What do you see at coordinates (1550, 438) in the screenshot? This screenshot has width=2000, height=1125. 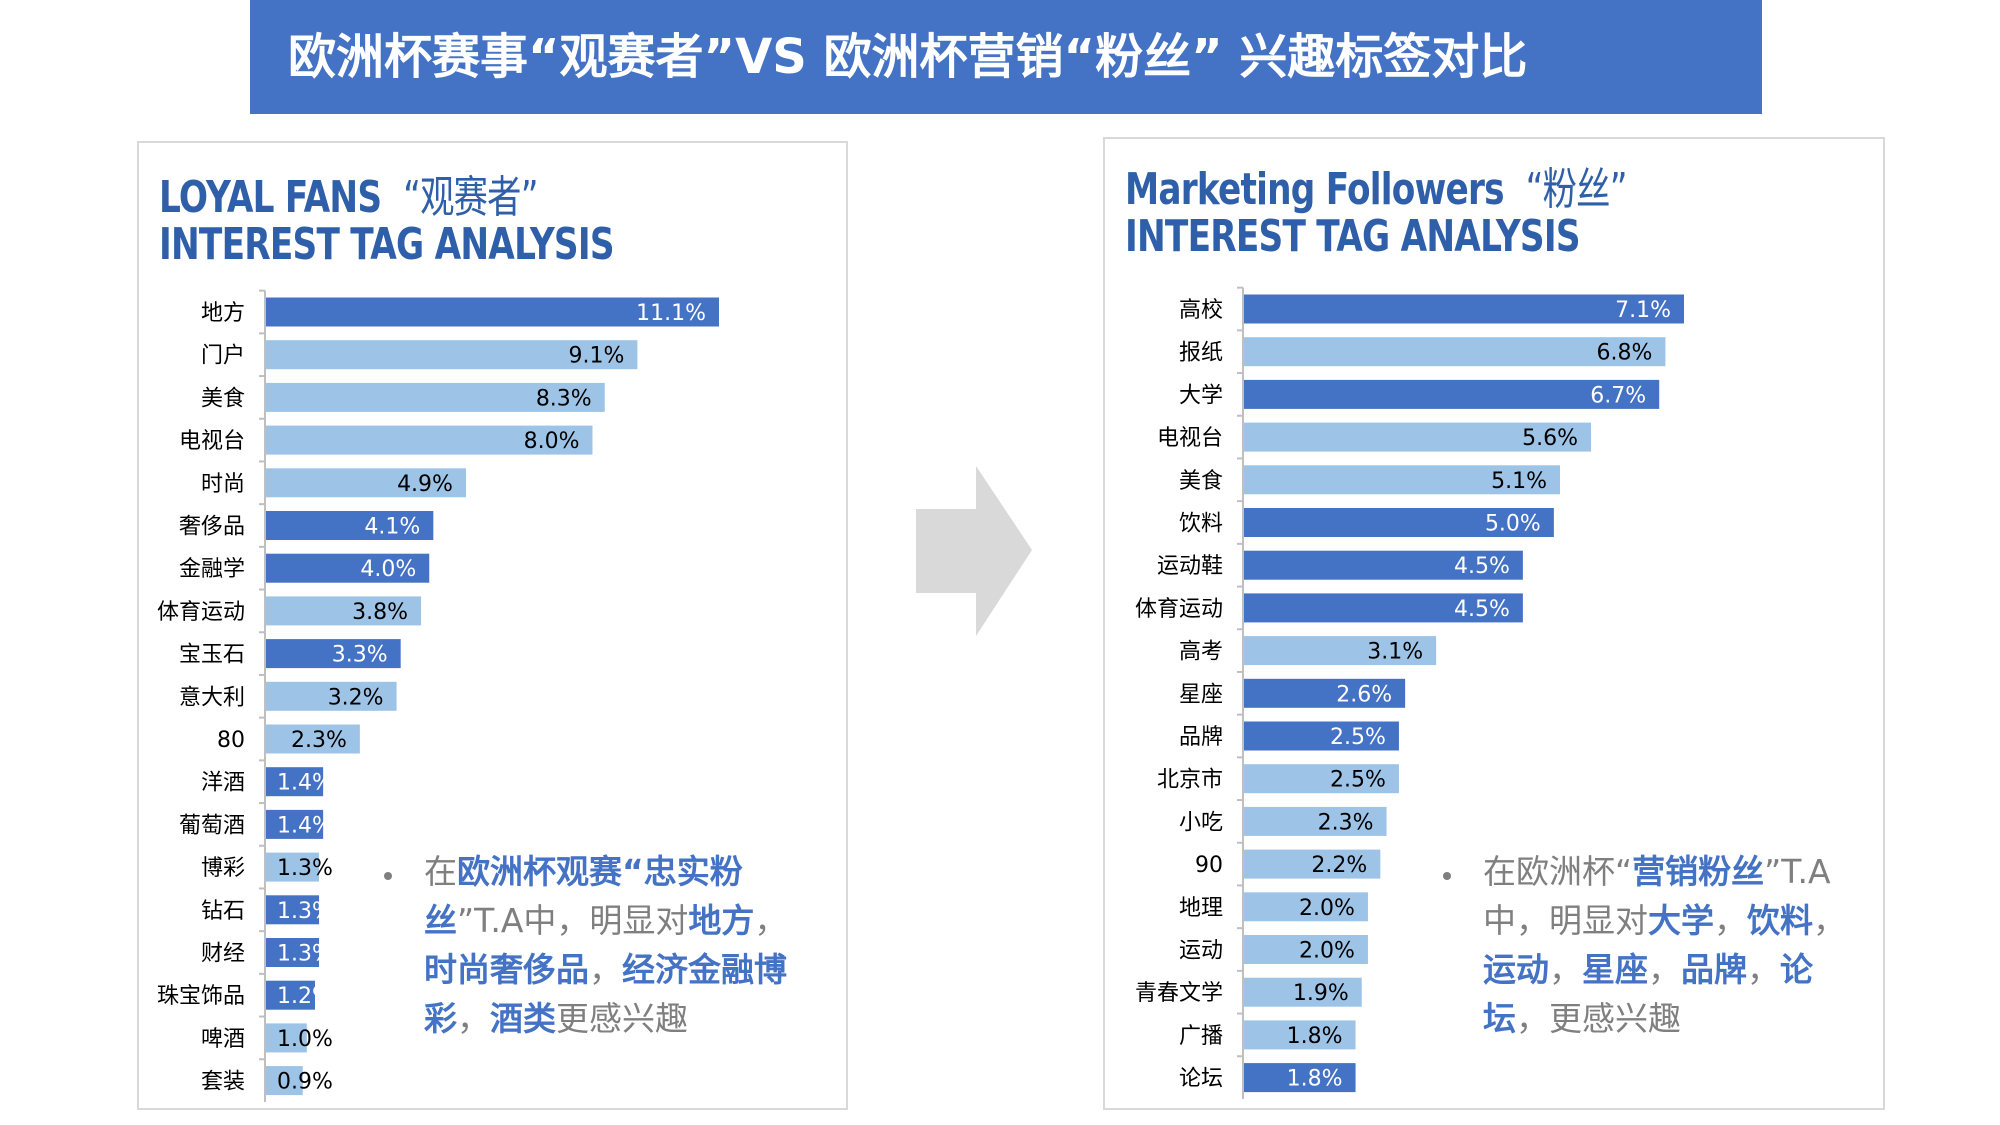 I see `data-label: 5.6%` at bounding box center [1550, 438].